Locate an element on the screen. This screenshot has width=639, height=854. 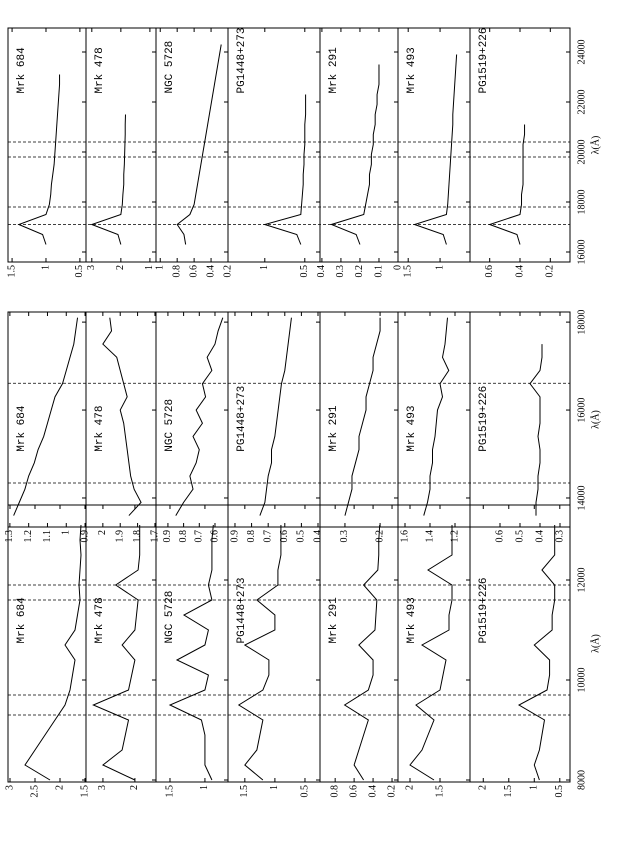
y-tick-label: 1.4 is located at coordinates (429, 536).